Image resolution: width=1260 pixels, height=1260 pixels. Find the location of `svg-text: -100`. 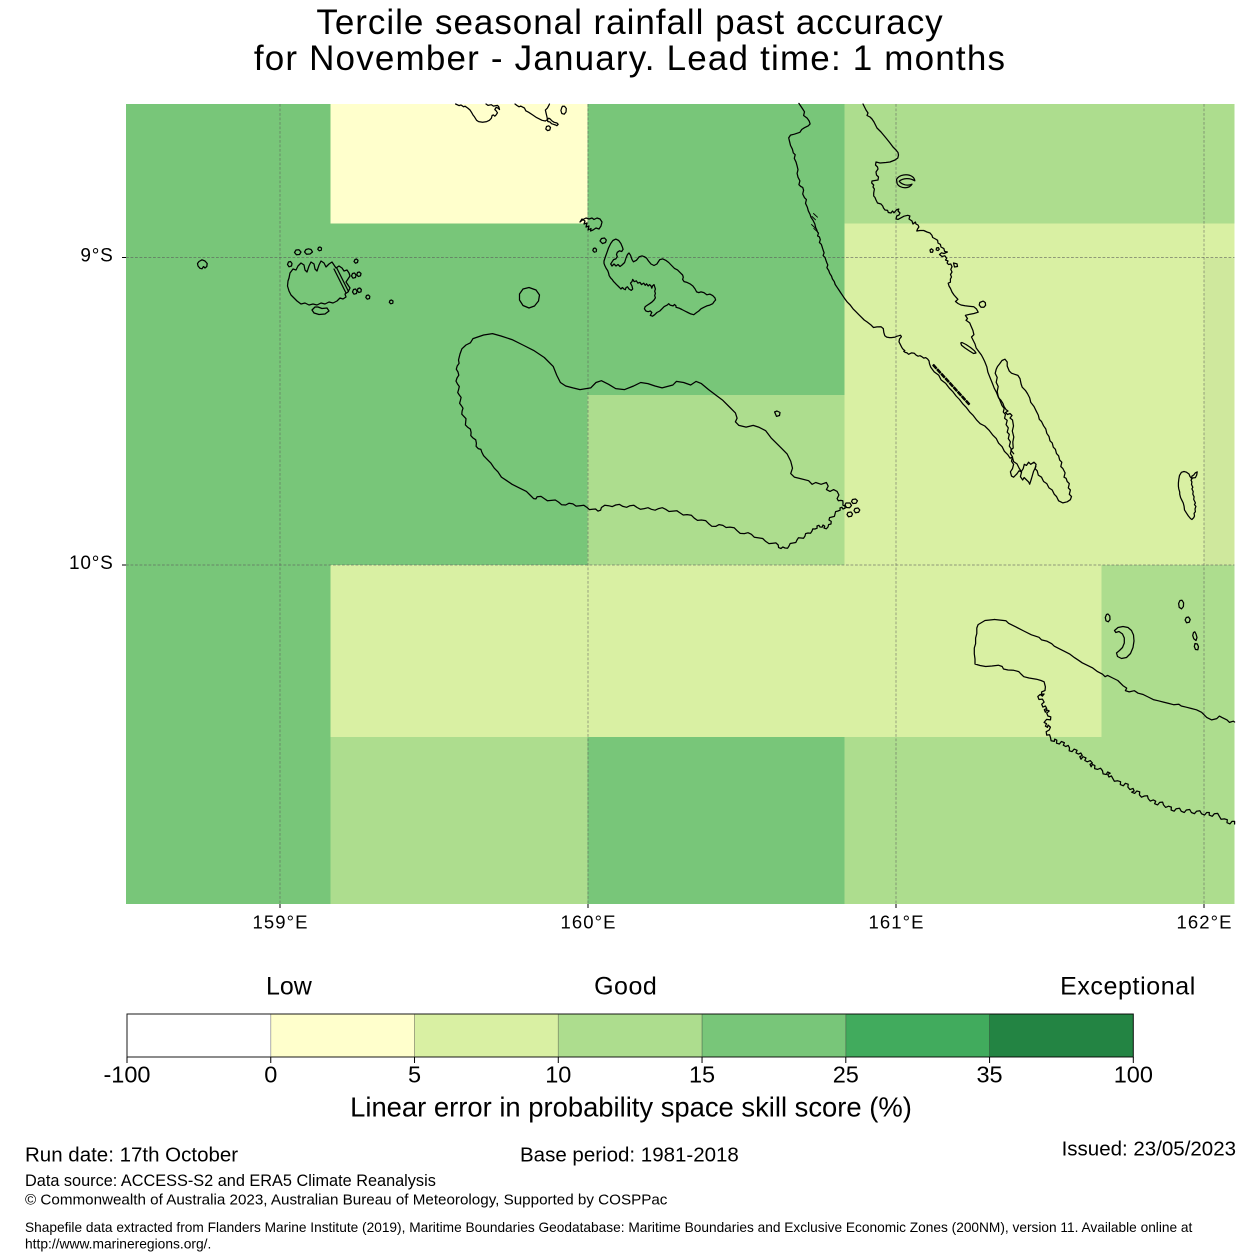

svg-text: -100 is located at coordinates (126, 1075).